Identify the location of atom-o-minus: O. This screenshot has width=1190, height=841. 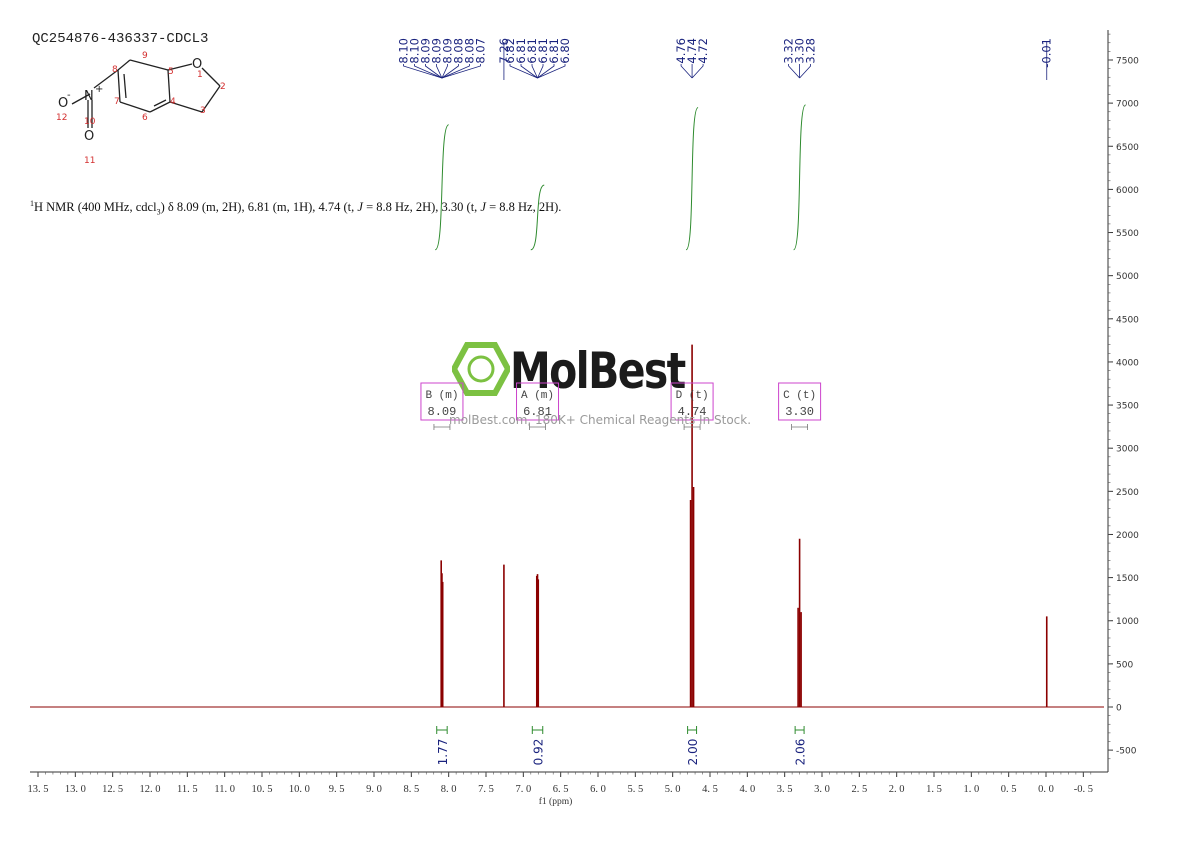
(63, 103).